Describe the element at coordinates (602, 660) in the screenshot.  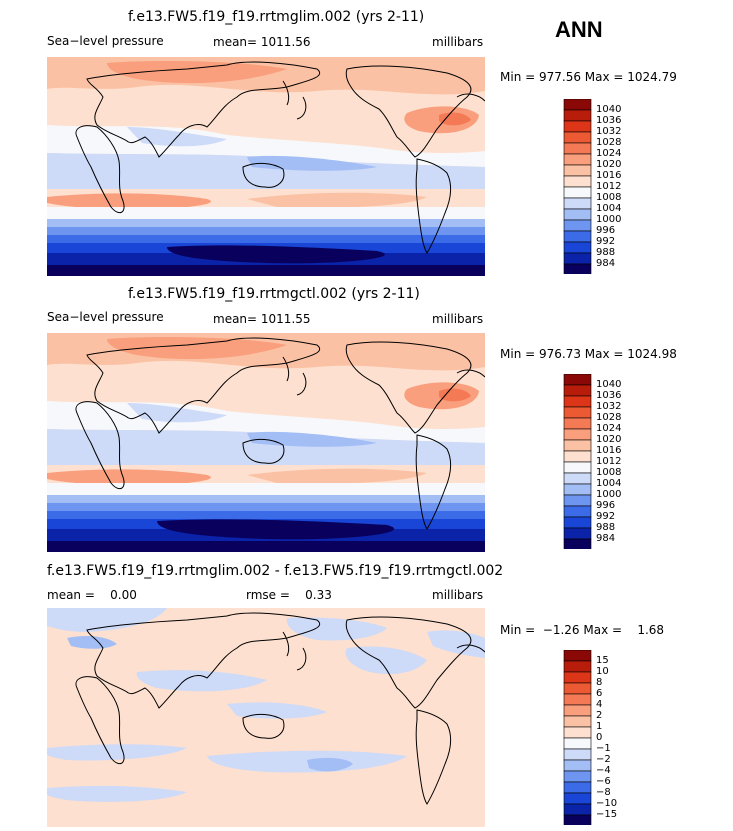
I see `panel3-cbar-label: 15` at that location.